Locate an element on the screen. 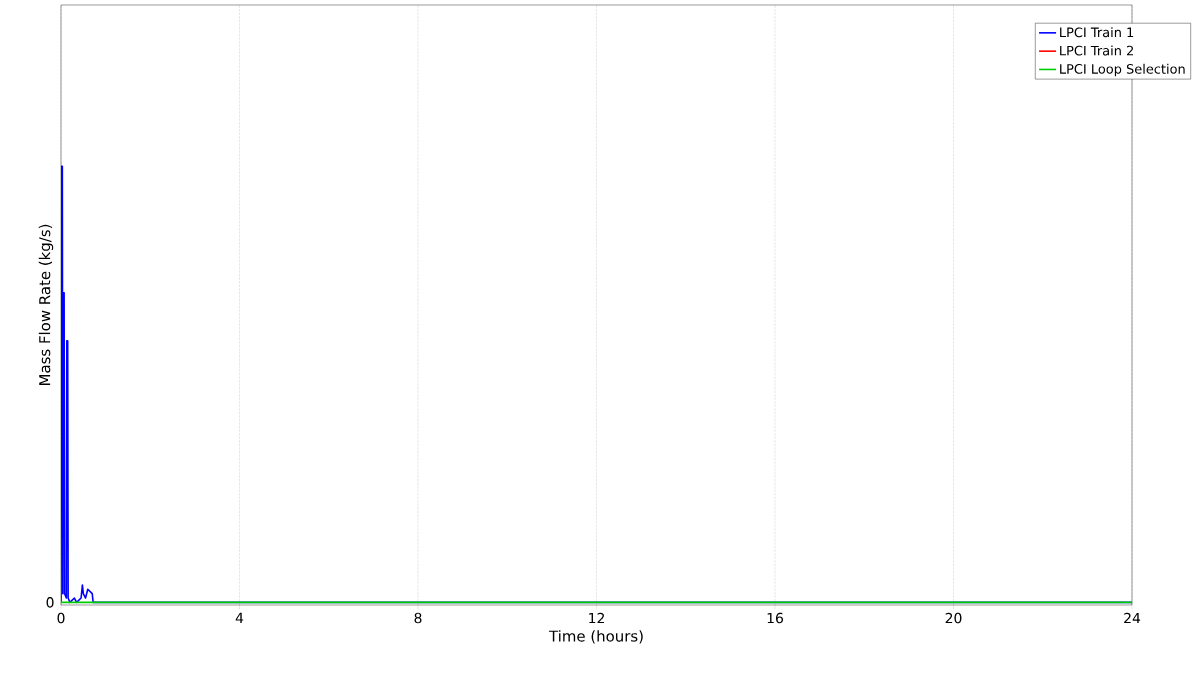 The height and width of the screenshot is (675, 1204). legend-label: LPCI Loop Selection is located at coordinates (1122, 70).